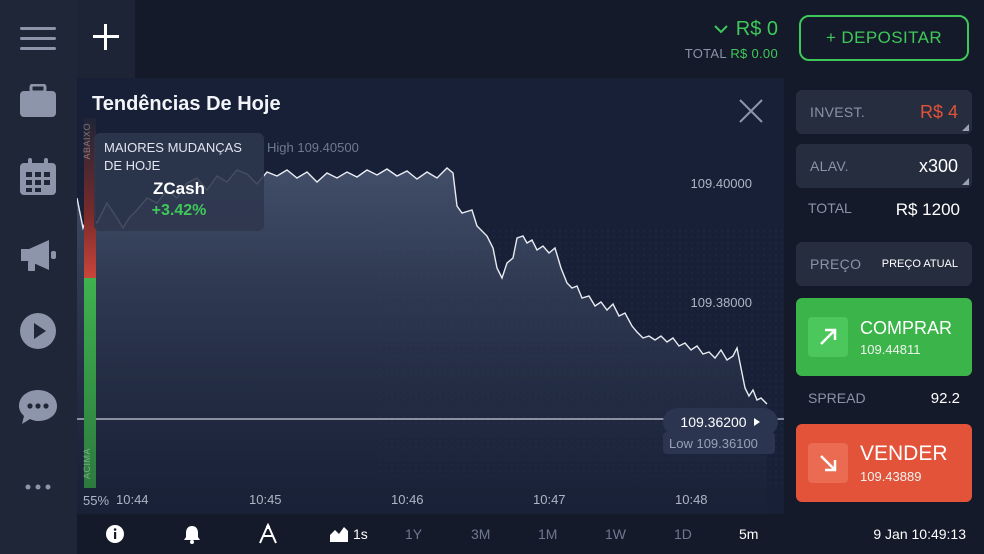 The width and height of the screenshot is (984, 554). I want to click on add-asset-button, so click(106, 39).